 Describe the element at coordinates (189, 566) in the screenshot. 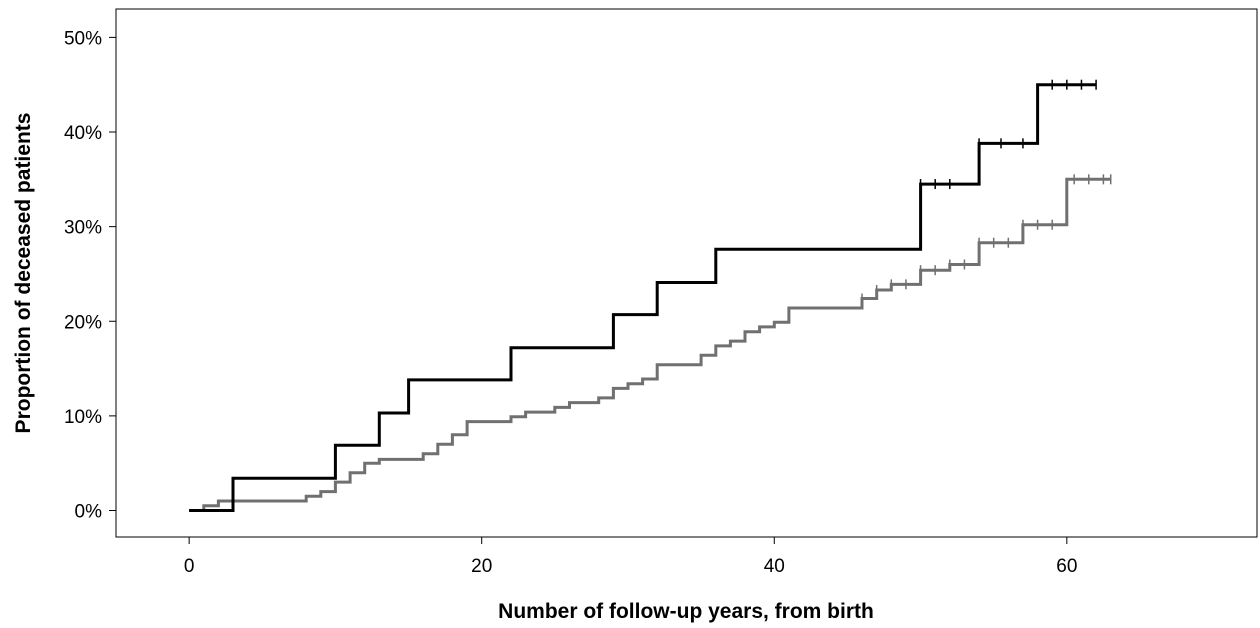

I see `x-tick-label: 0` at that location.